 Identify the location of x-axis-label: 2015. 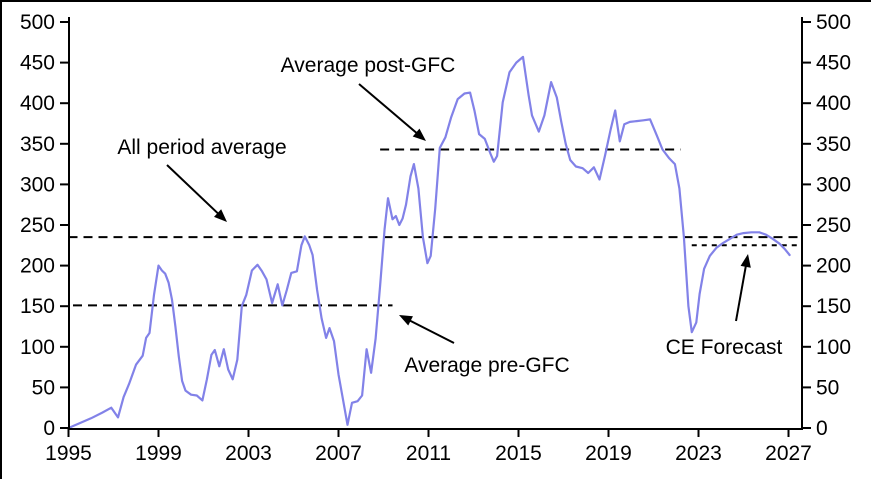
(518, 453).